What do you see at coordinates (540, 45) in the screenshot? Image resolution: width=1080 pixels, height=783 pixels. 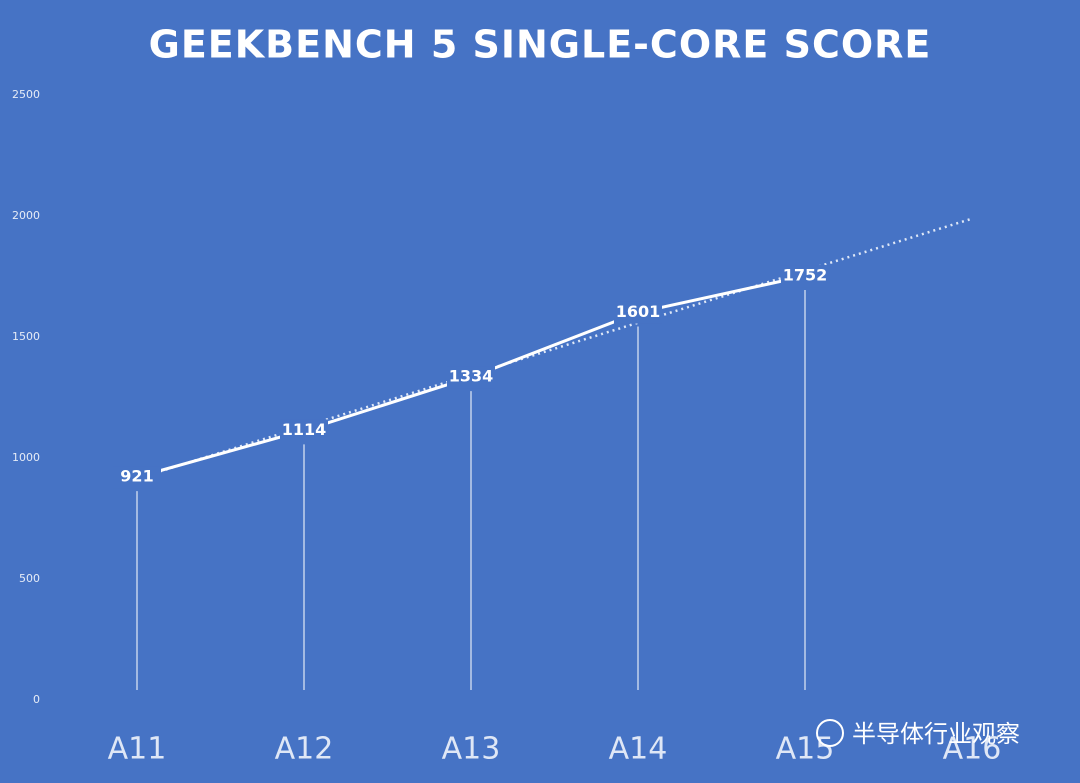 I see `chart-title: GEEKBENCH 5 SINGLE-CORE SCORE` at bounding box center [540, 45].